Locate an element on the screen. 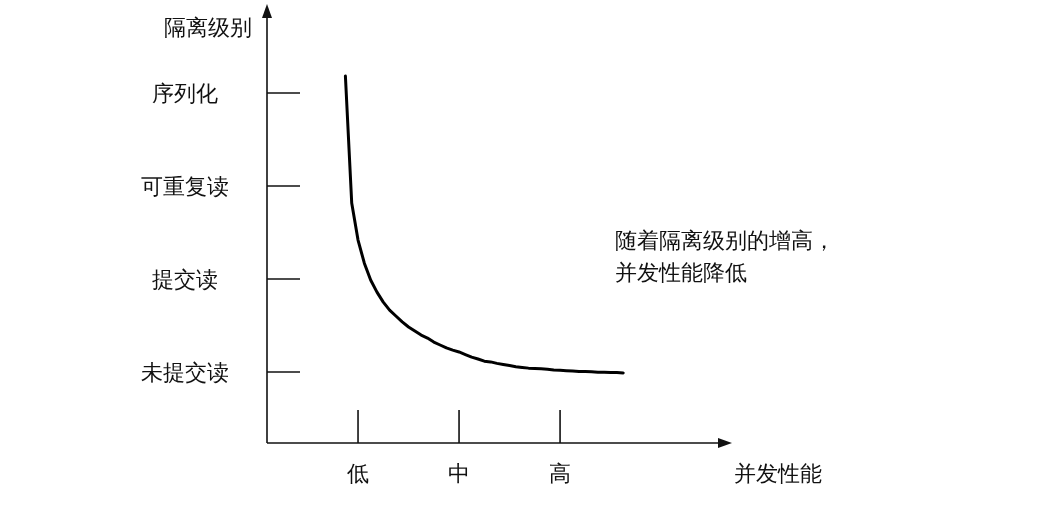 Image resolution: width=1055 pixels, height=510 pixels. y-axis-title: 隔离级别 is located at coordinates (208, 27).